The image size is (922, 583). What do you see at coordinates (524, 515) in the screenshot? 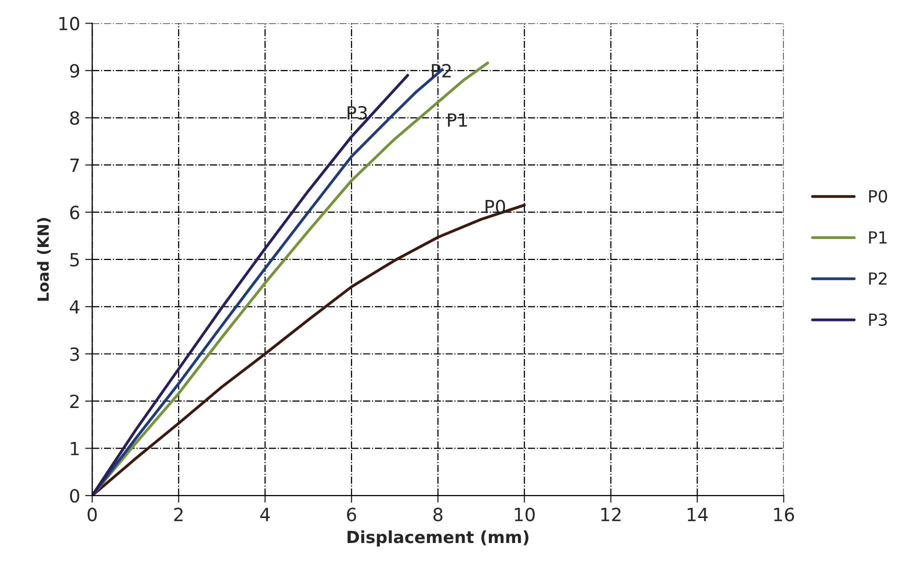
I see `x-tick-label: 10` at bounding box center [524, 515].